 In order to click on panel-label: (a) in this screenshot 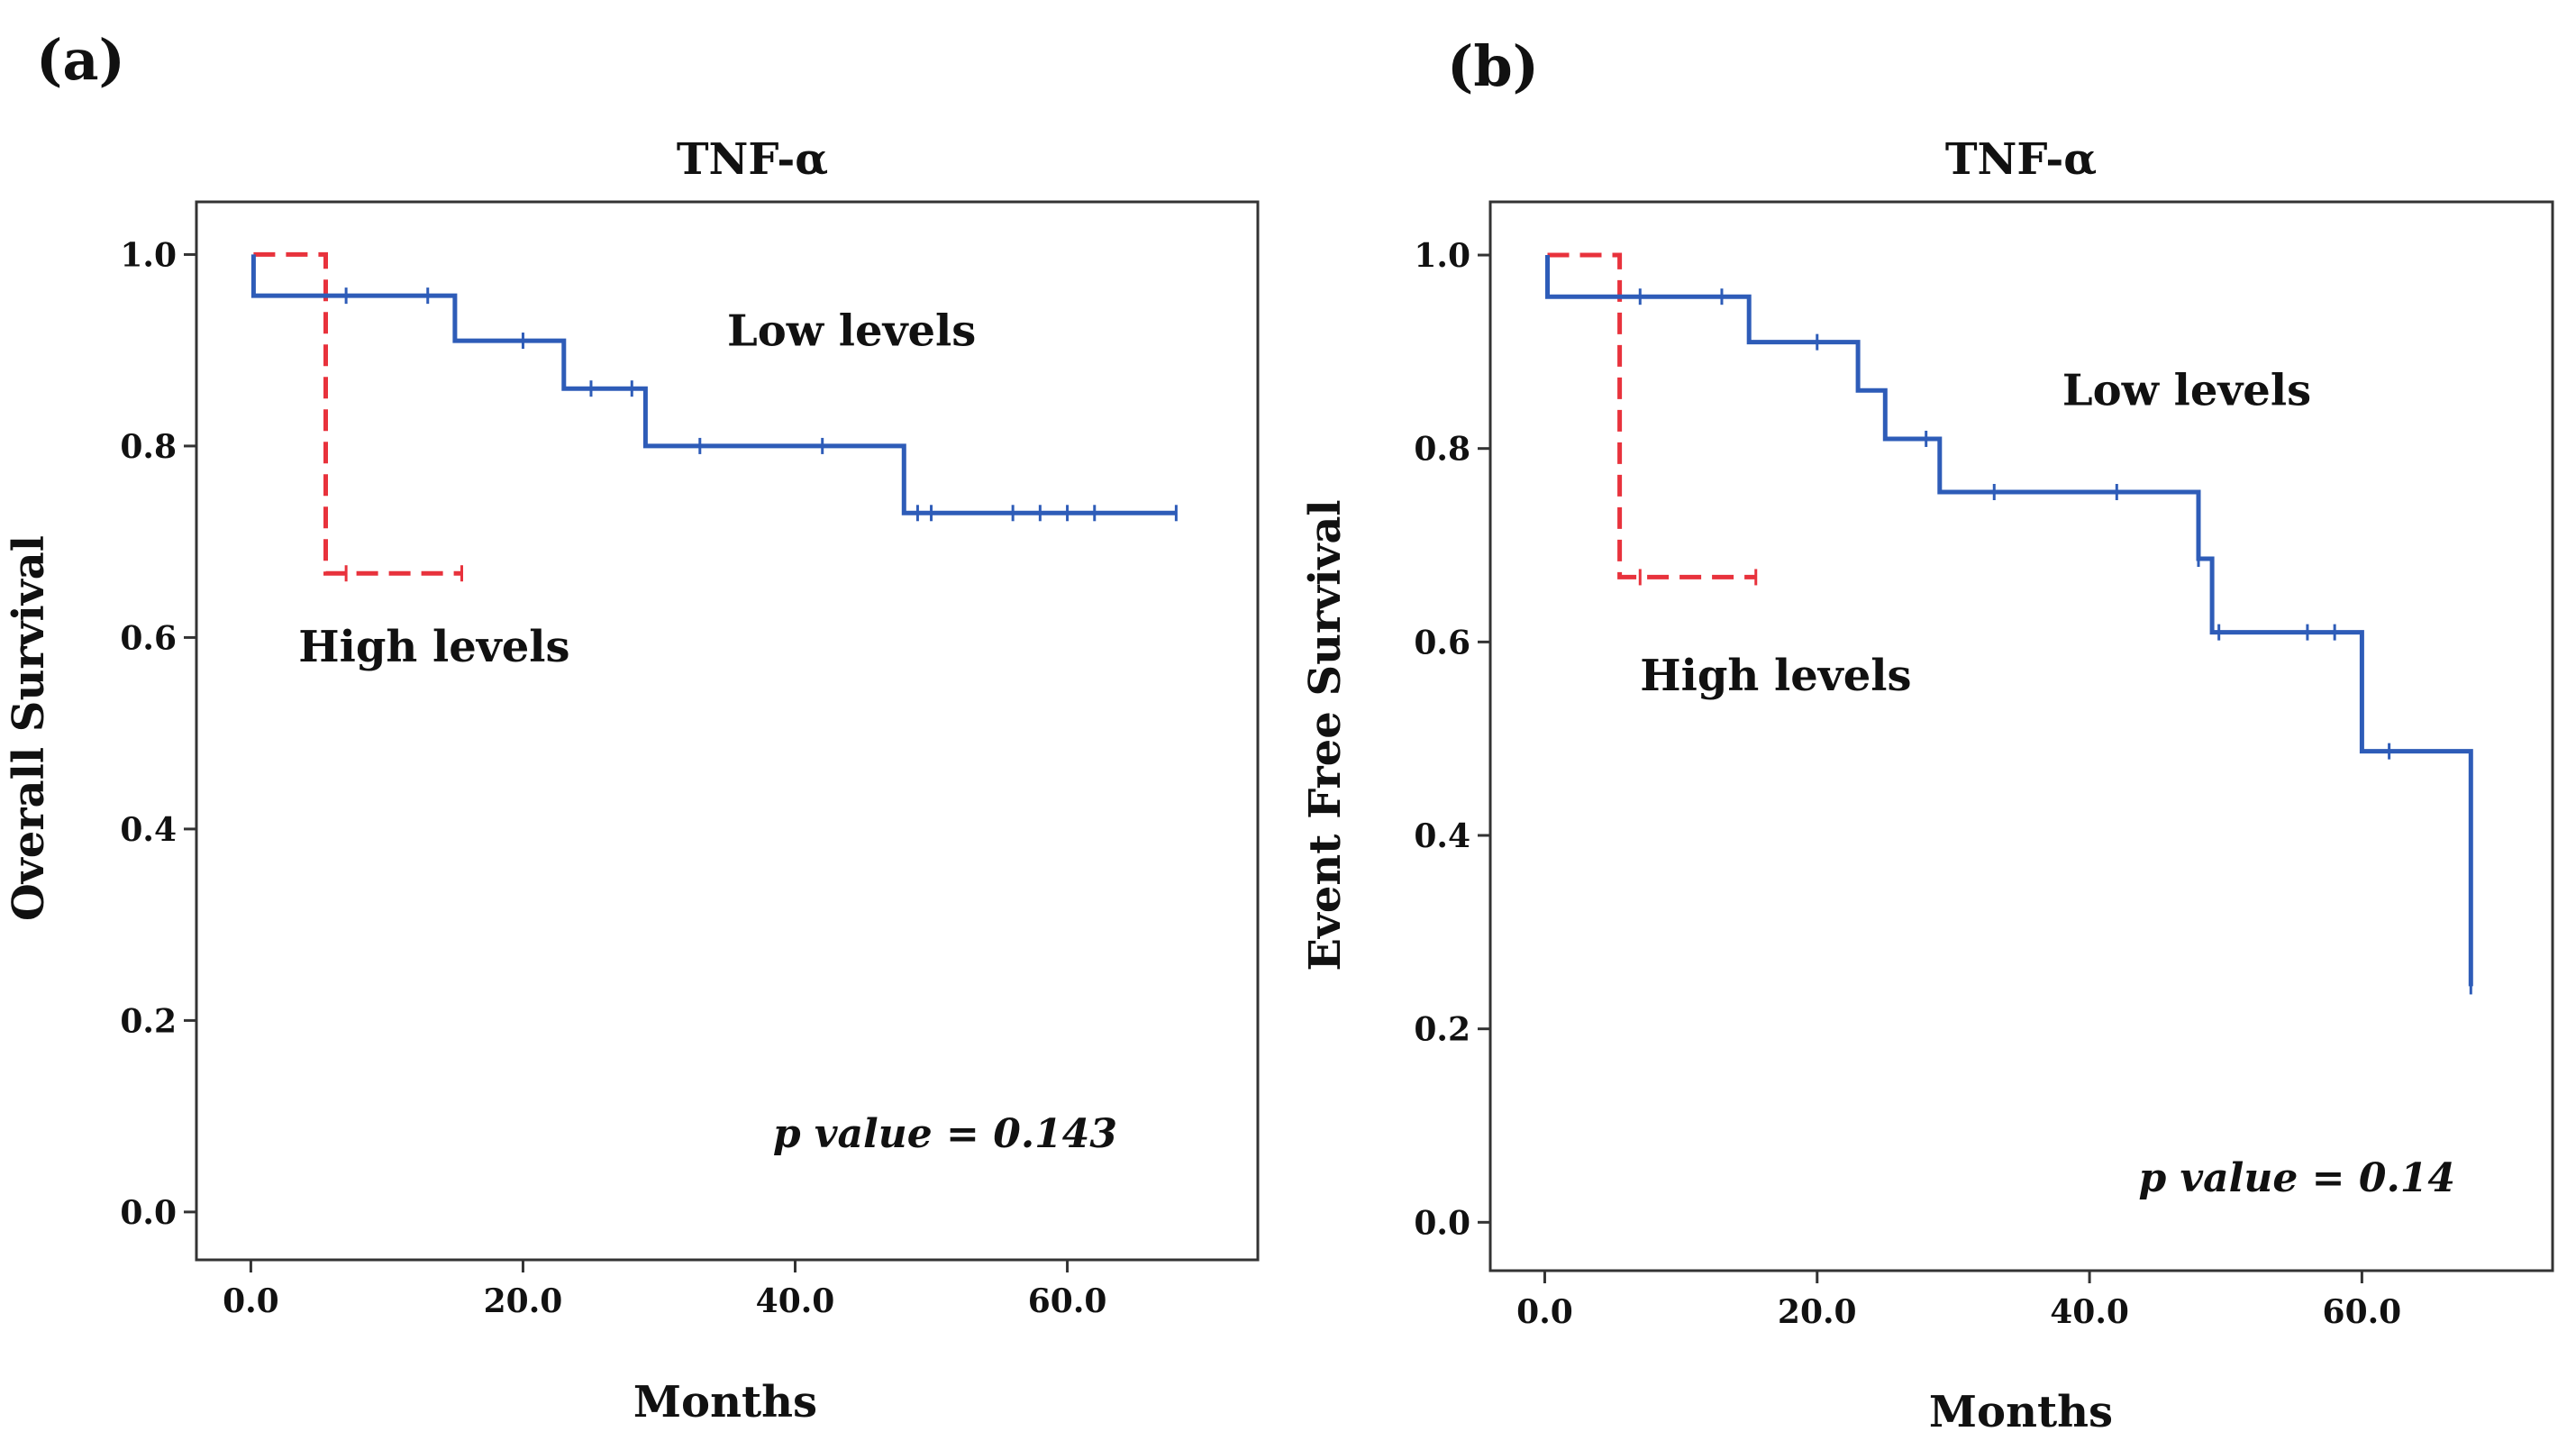, I will do `click(80, 60)`.